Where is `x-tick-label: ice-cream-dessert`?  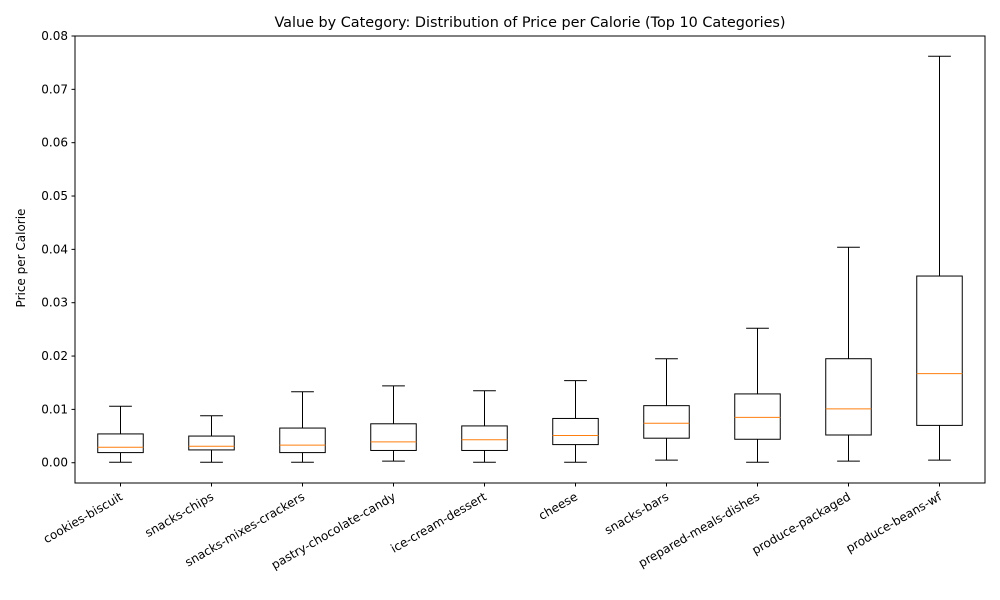
x-tick-label: ice-cream-dessert is located at coordinates (438, 522).